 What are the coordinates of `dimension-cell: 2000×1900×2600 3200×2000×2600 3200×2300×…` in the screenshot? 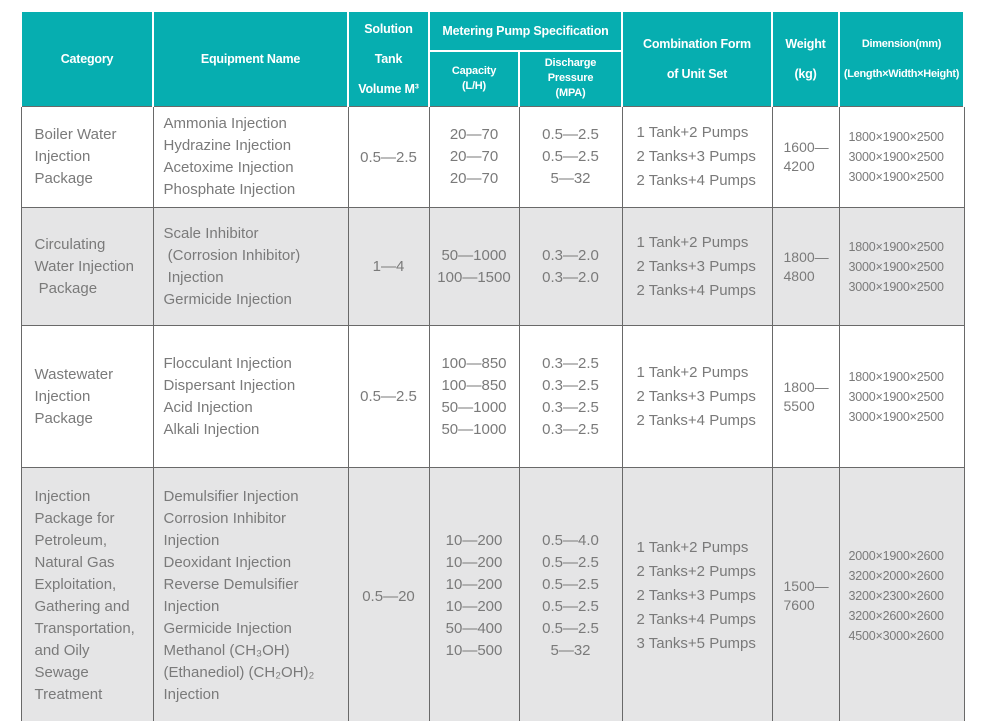 It's located at (901, 594).